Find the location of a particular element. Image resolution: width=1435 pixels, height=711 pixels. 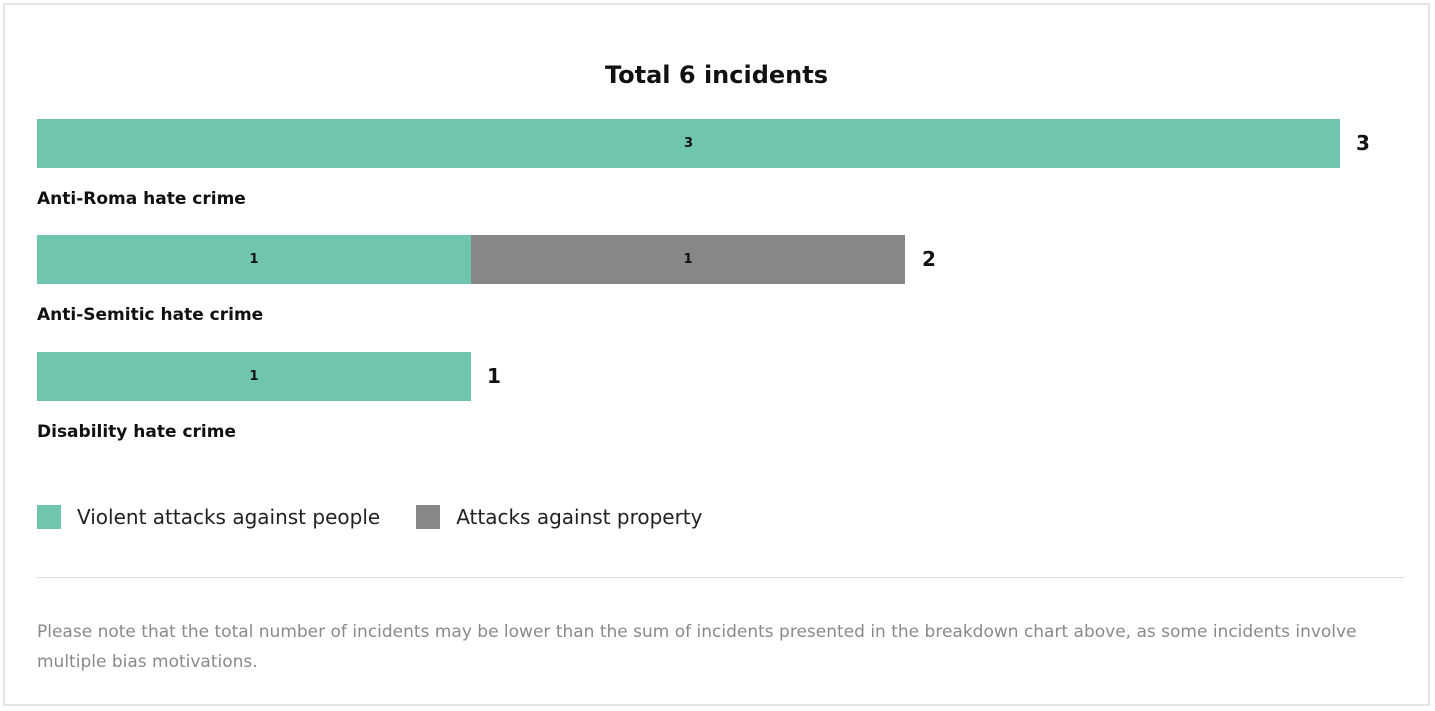

legend-item: Violent attacks against people is located at coordinates (208, 517).